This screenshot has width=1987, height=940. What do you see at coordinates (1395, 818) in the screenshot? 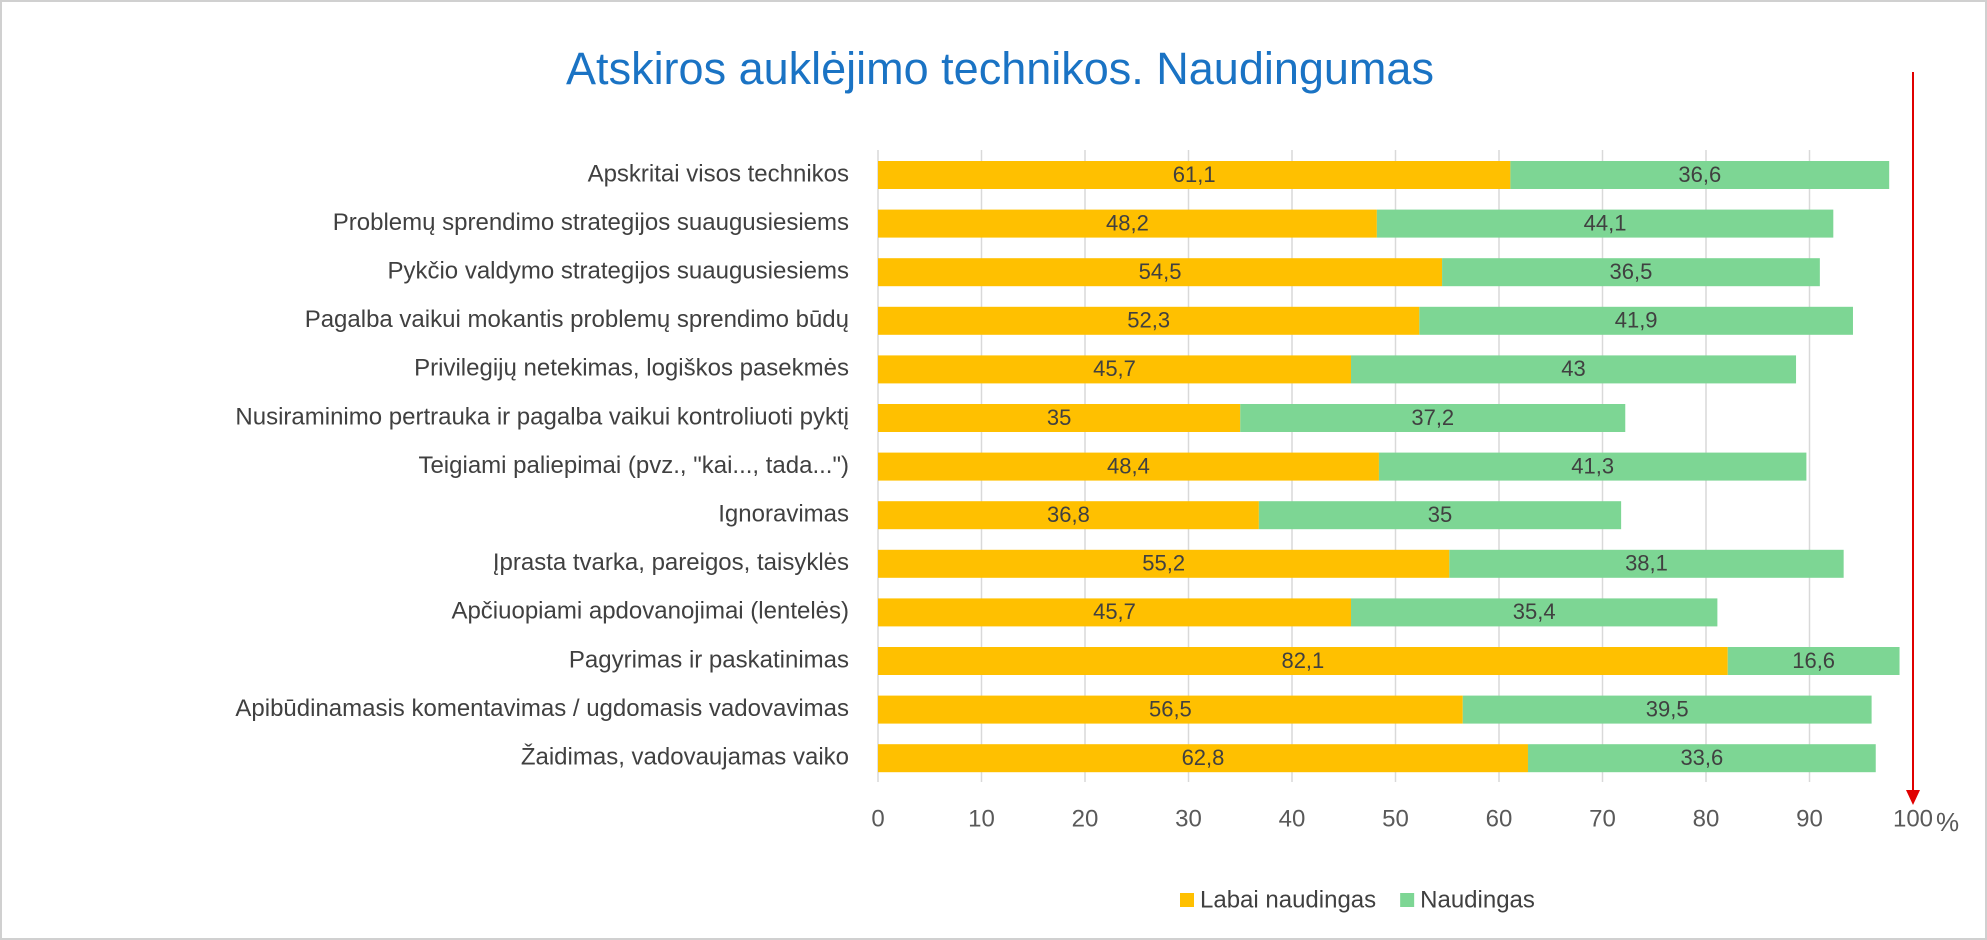
I see `x-tick-label: 50` at bounding box center [1395, 818].